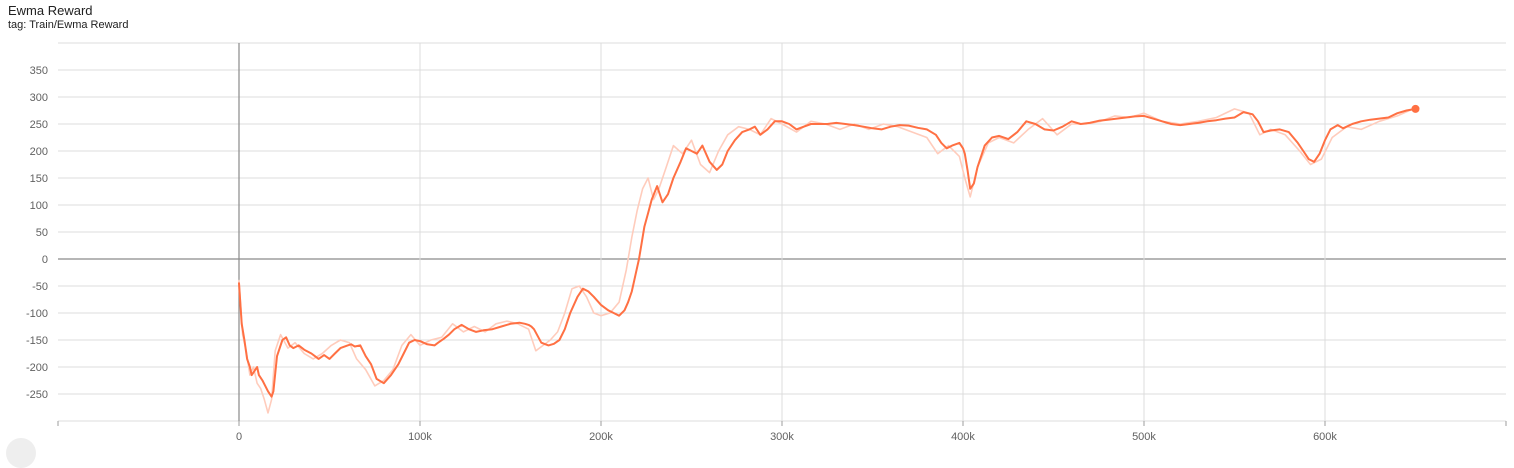  What do you see at coordinates (1415, 108) in the screenshot?
I see `last-point-marker` at bounding box center [1415, 108].